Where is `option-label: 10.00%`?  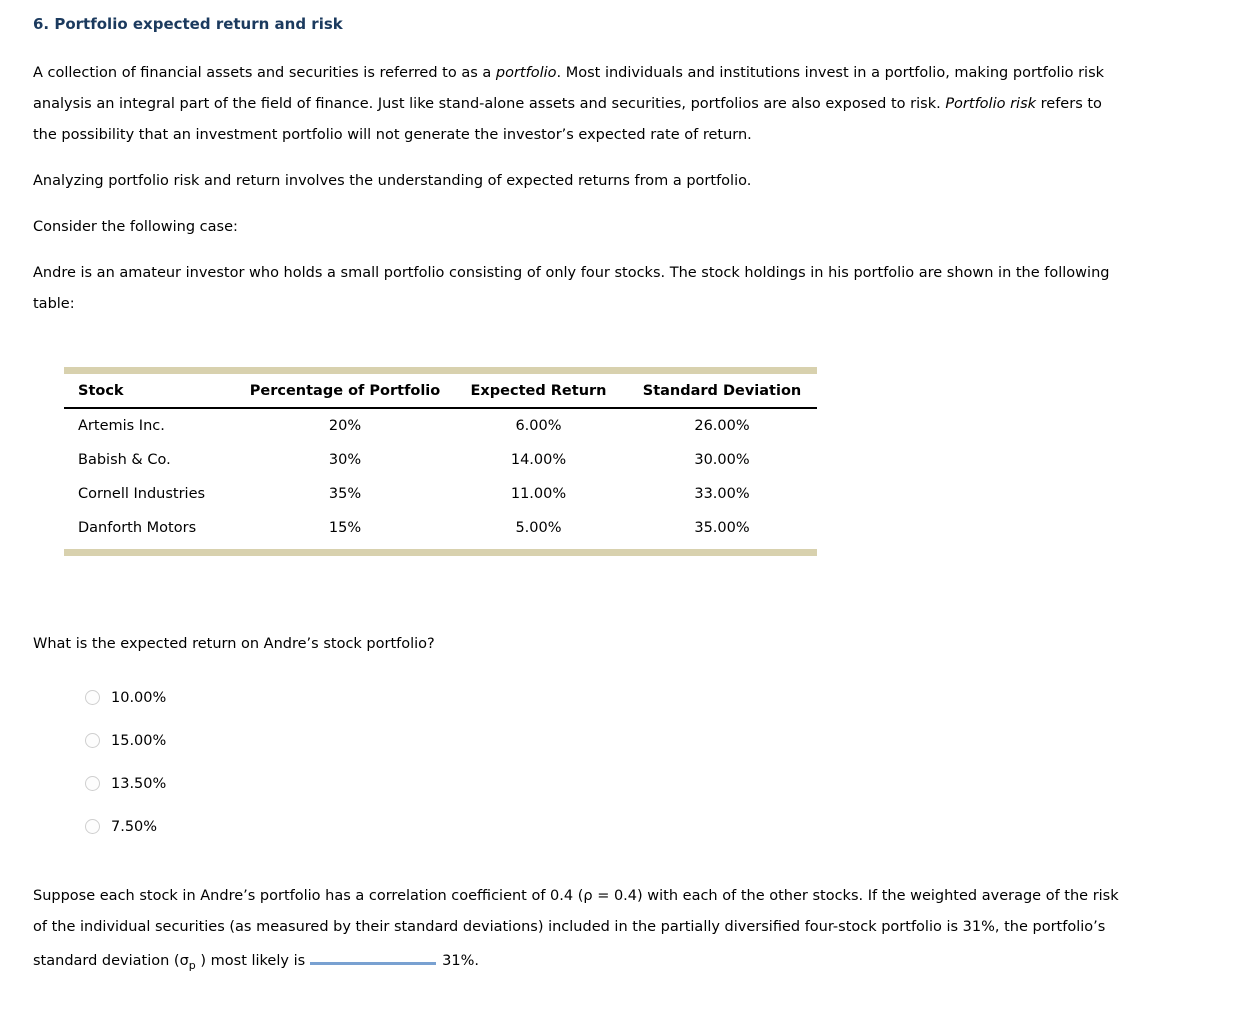
option-label: 10.00% is located at coordinates (139, 697).